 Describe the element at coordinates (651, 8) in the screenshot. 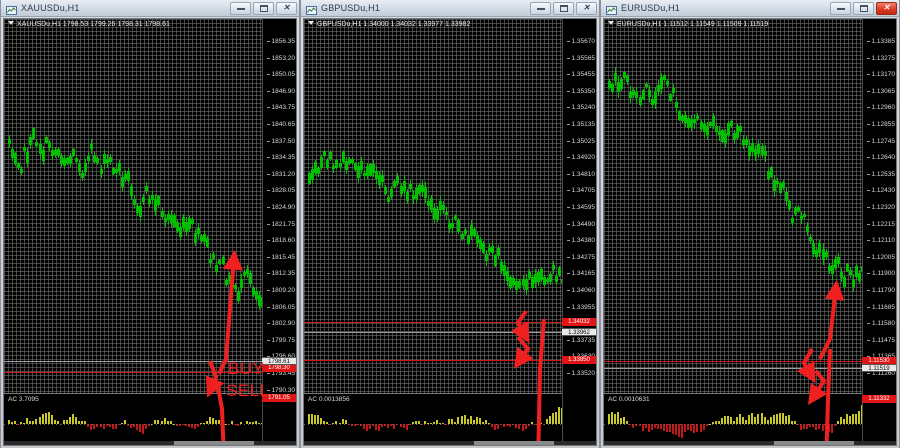

I see `window-title: EURUSDu,H1` at that location.